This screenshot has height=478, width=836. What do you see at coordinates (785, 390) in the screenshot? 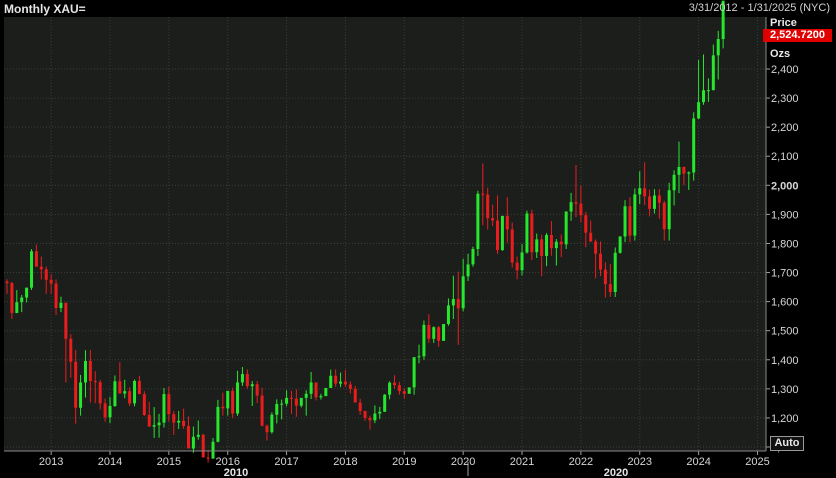
I see `y-tick-label: 1,300` at bounding box center [785, 390].